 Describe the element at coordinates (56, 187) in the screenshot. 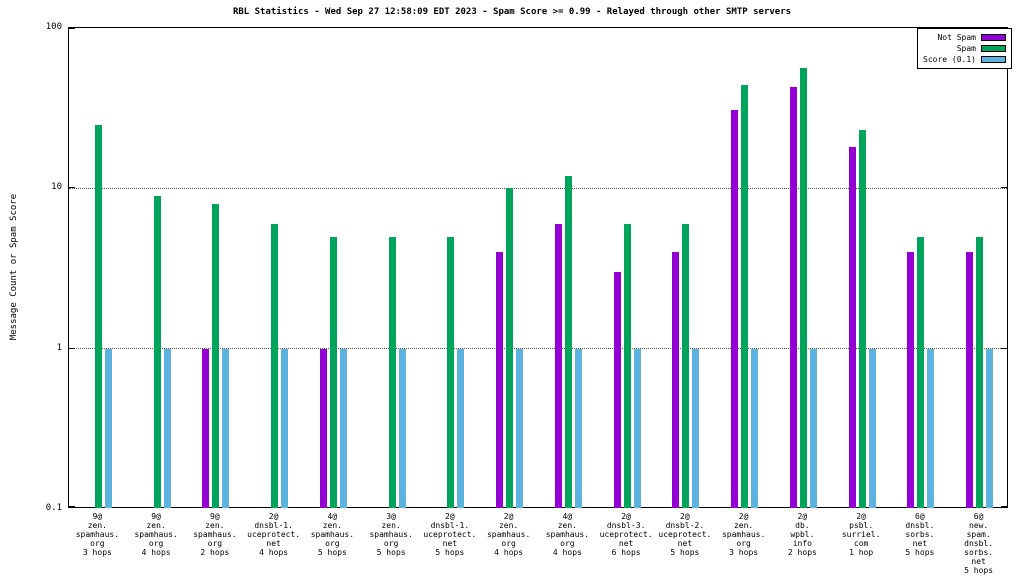

I see `y-tick-label: 10` at that location.